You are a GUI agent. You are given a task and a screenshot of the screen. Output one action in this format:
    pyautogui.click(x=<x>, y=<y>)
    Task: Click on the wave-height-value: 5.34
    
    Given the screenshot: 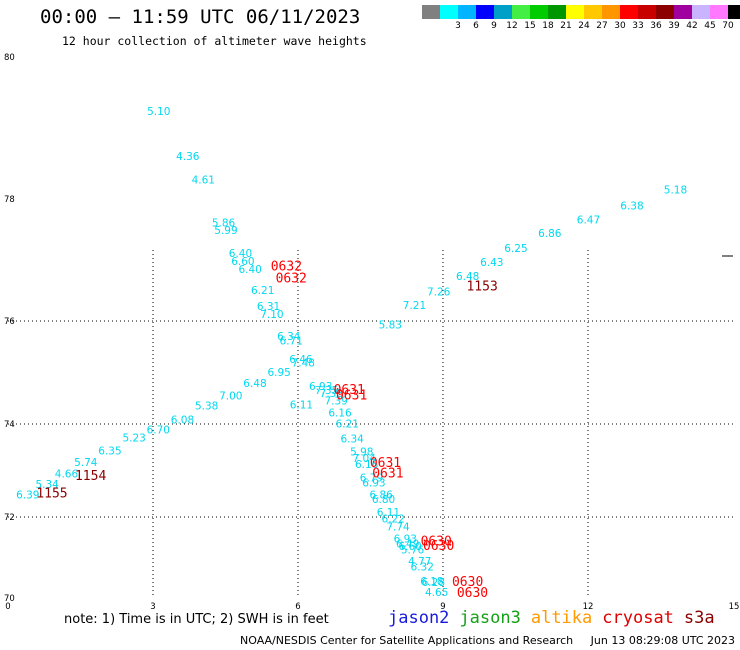 What is the action you would take?
    pyautogui.click(x=47, y=485)
    